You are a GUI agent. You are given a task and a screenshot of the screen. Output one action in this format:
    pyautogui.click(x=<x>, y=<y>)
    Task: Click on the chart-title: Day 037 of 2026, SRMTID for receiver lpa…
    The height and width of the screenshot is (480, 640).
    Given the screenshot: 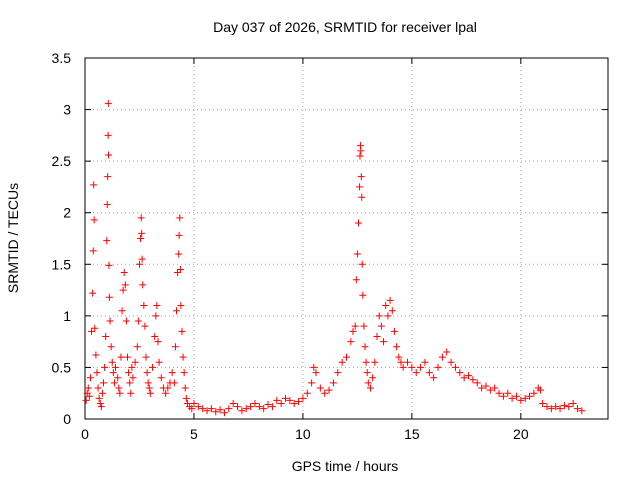 What is the action you would take?
    pyautogui.click(x=345, y=27)
    